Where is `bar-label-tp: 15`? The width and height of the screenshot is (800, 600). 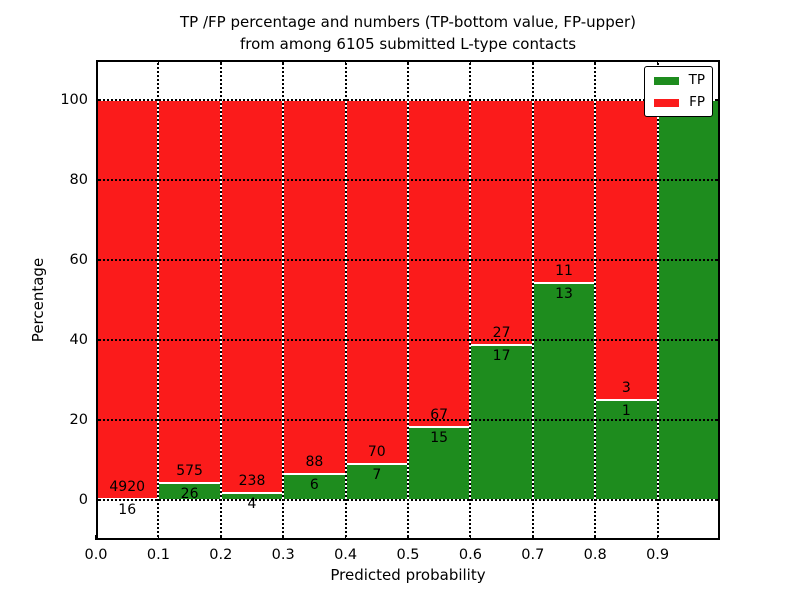 bar-label-tp: 15 is located at coordinates (439, 437).